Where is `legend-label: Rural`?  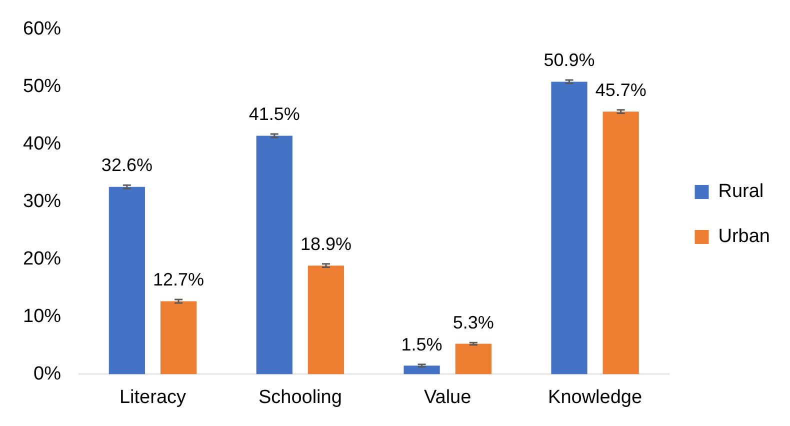
legend-label: Rural is located at coordinates (741, 191).